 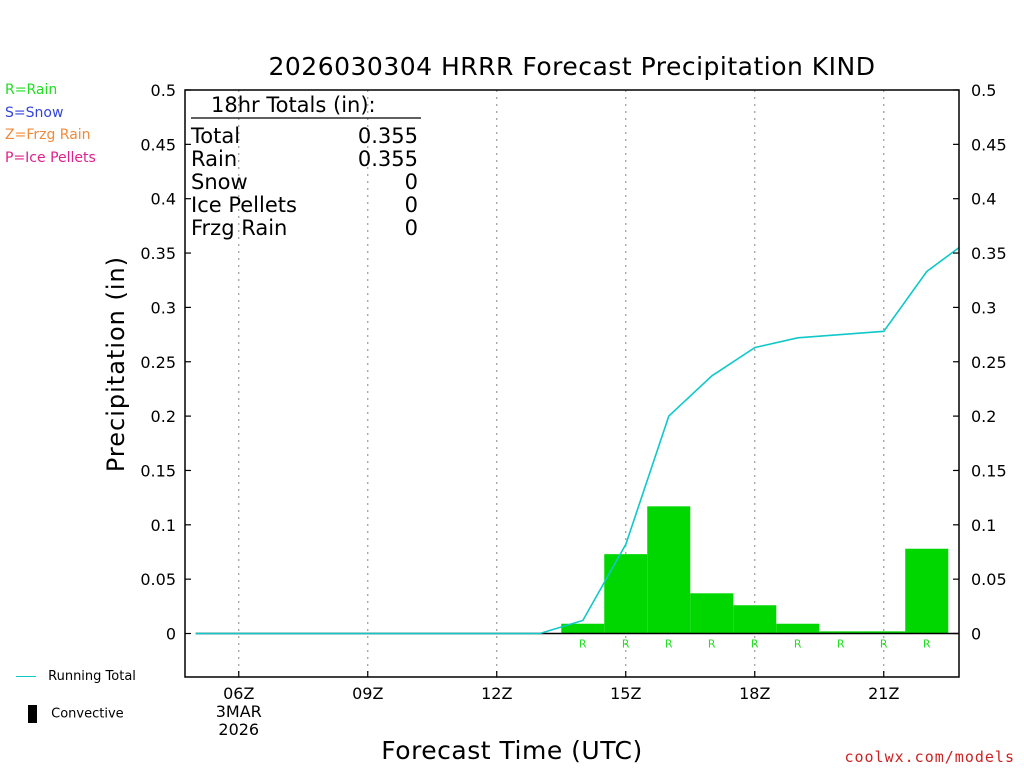 I want to click on precip-legend-item: S=Snow, so click(x=34, y=112).